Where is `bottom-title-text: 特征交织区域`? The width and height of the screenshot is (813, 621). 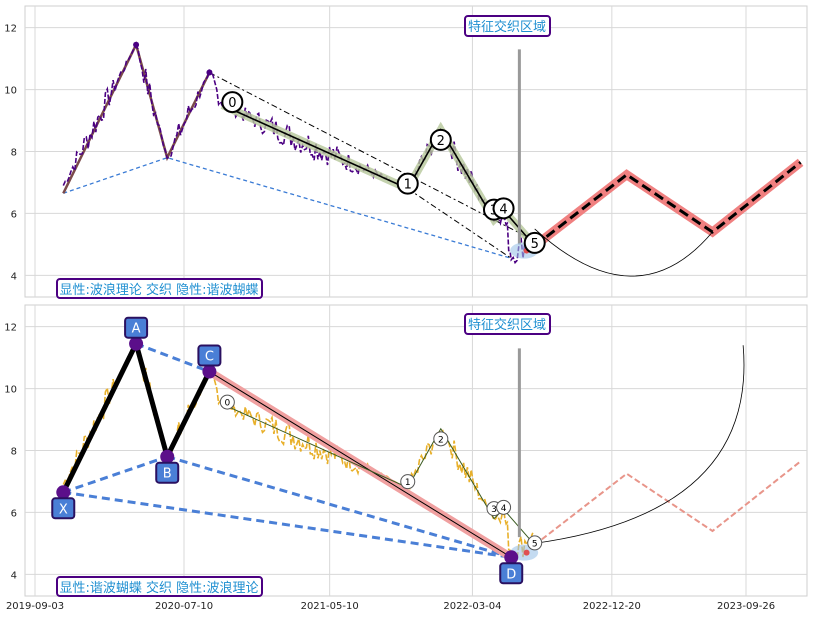 bottom-title-text: 特征交织区域 is located at coordinates (507, 325).